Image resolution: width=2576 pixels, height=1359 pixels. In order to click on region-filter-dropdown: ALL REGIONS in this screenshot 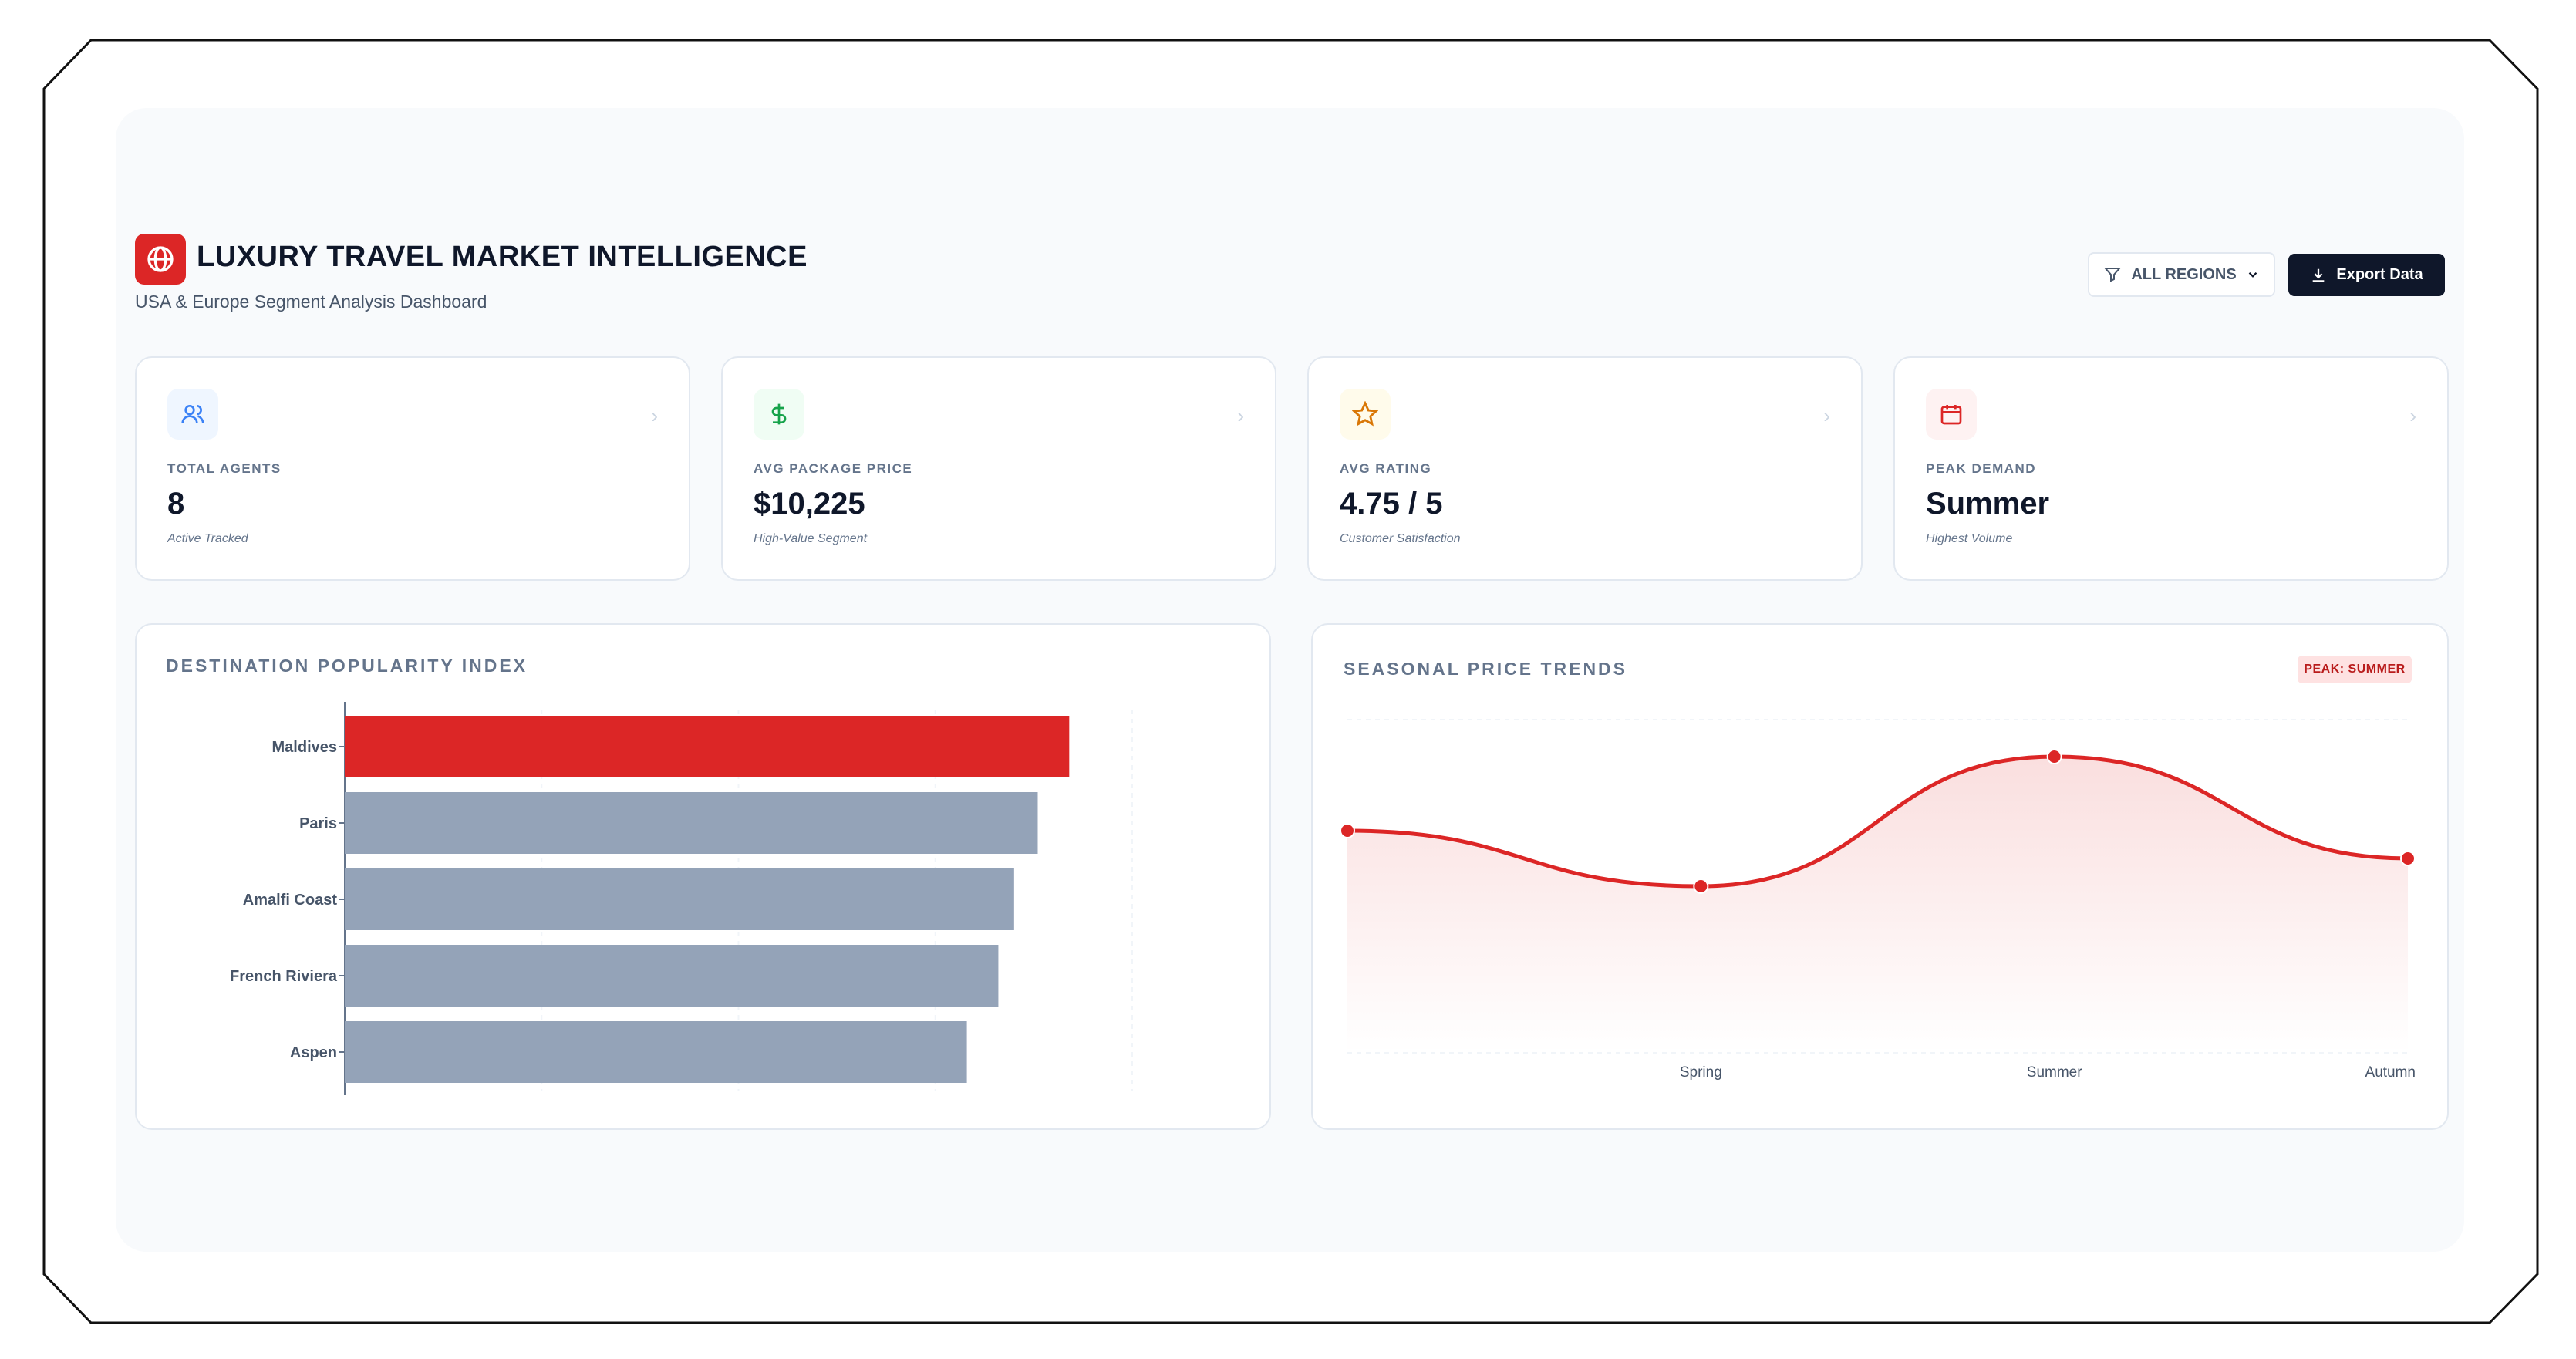, I will do `click(2181, 274)`.